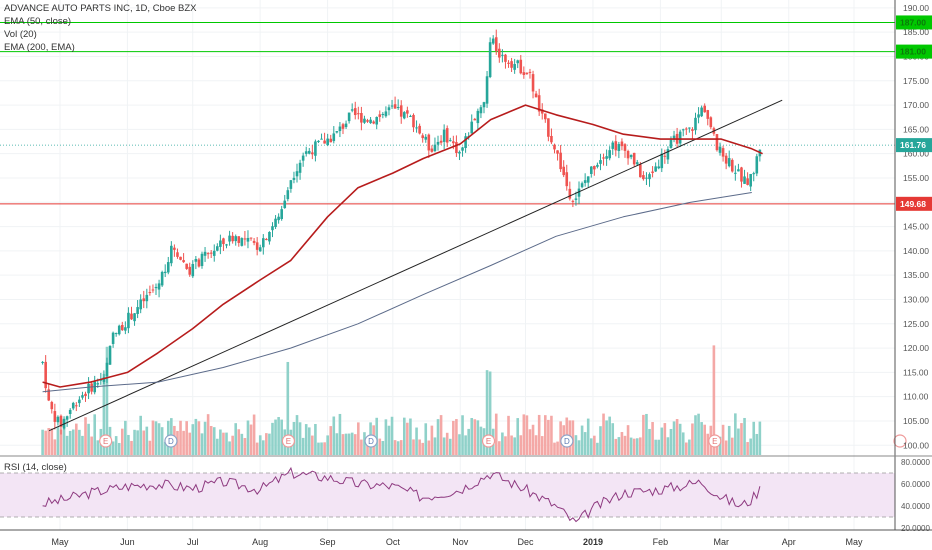 Image resolution: width=932 pixels, height=550 pixels. Describe the element at coordinates (35, 467) in the screenshot. I see `rsi-label: RSI (14, close)` at that location.